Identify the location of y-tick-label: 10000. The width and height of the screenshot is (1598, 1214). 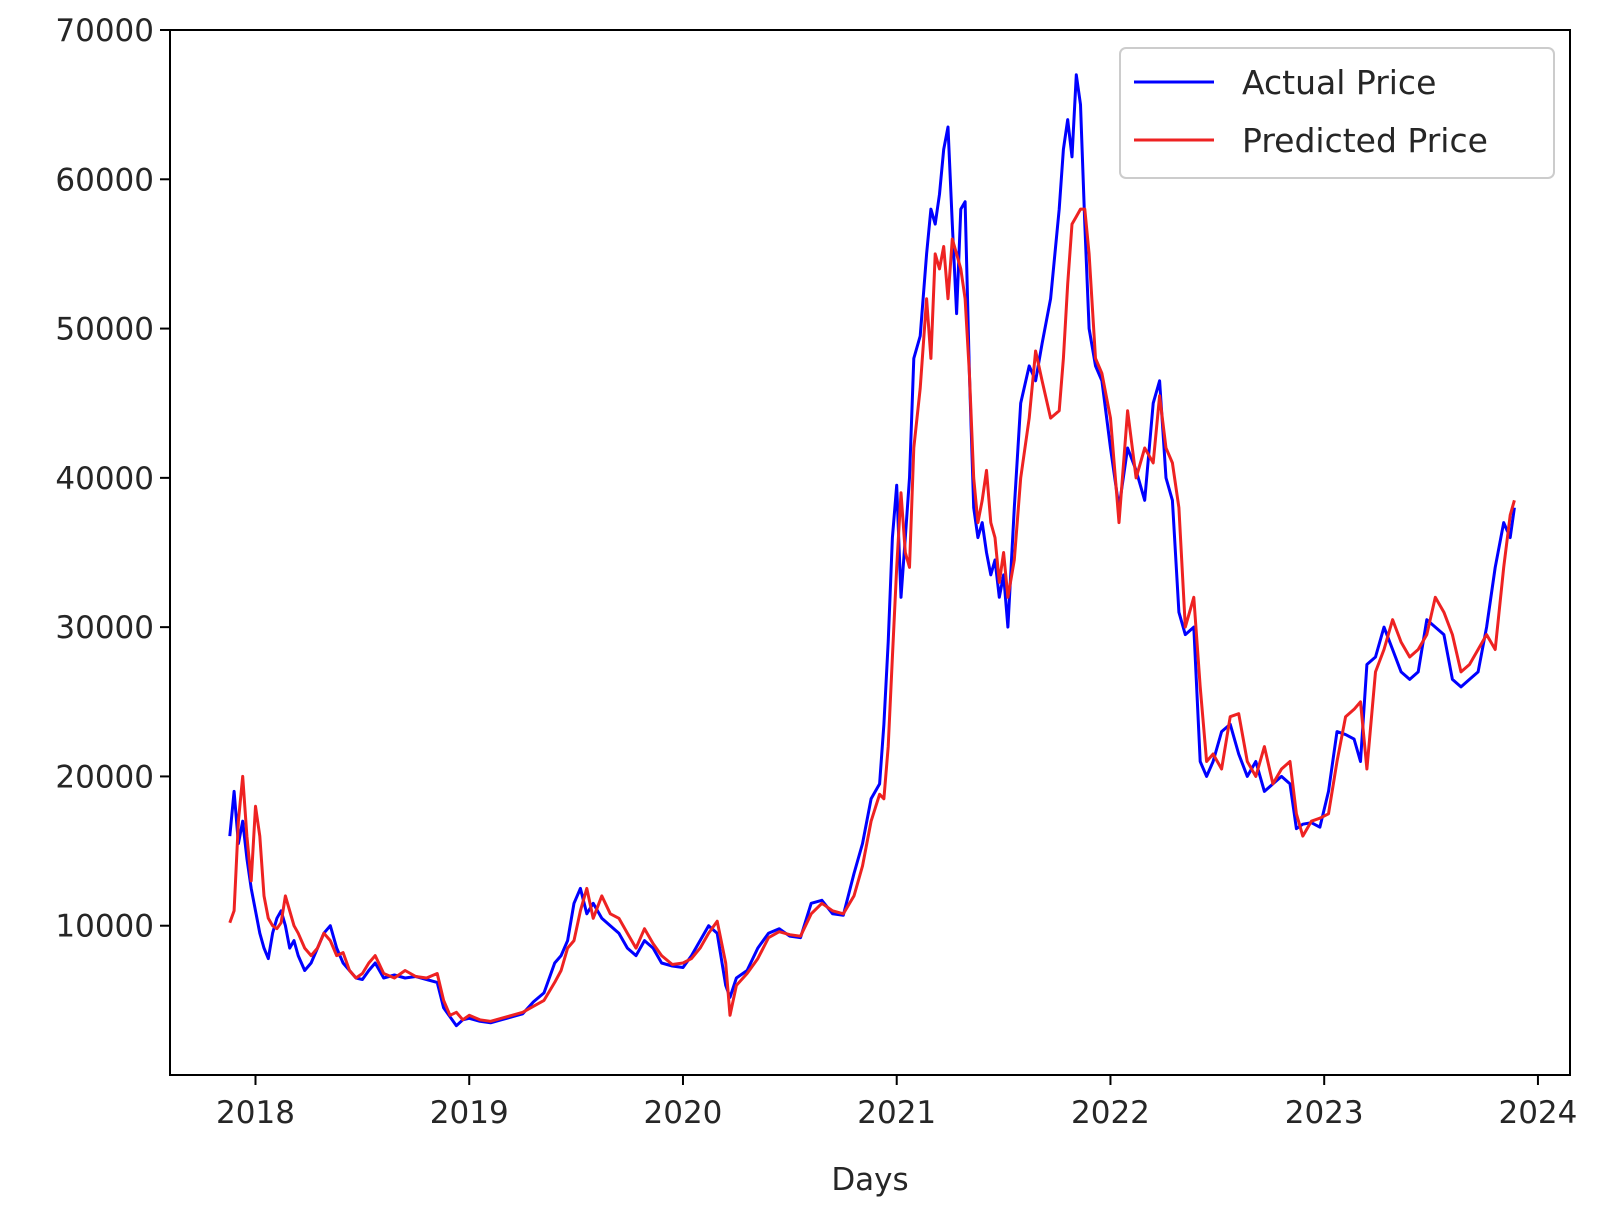
(104, 927).